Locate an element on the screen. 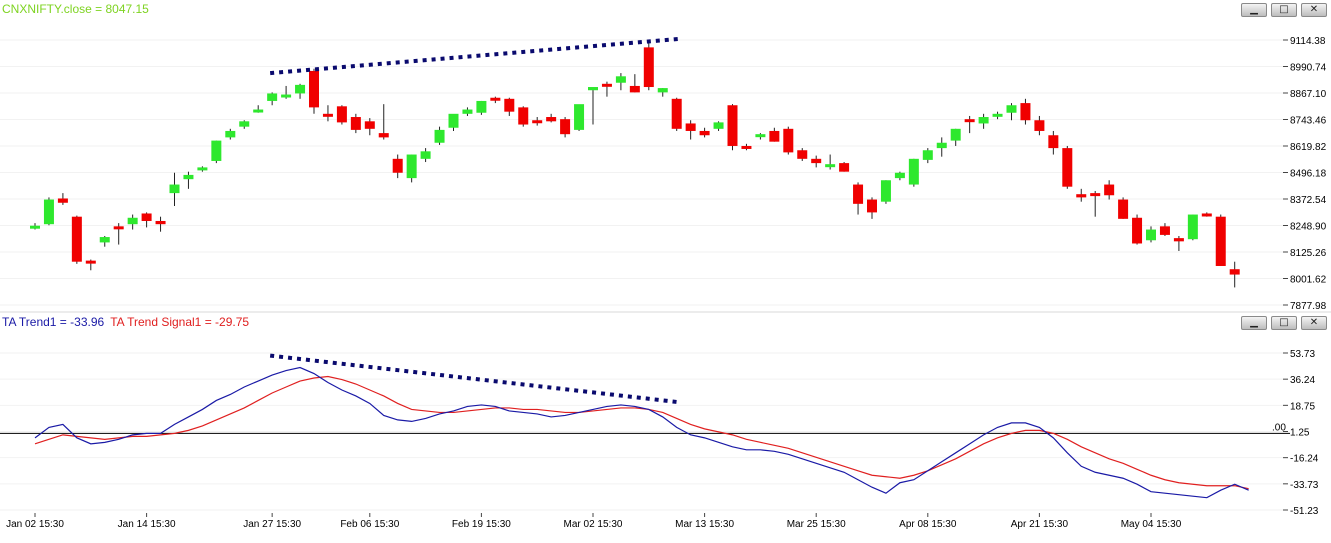  legend-signal: TA Trend Signal1 = -29.75 is located at coordinates (179, 322).